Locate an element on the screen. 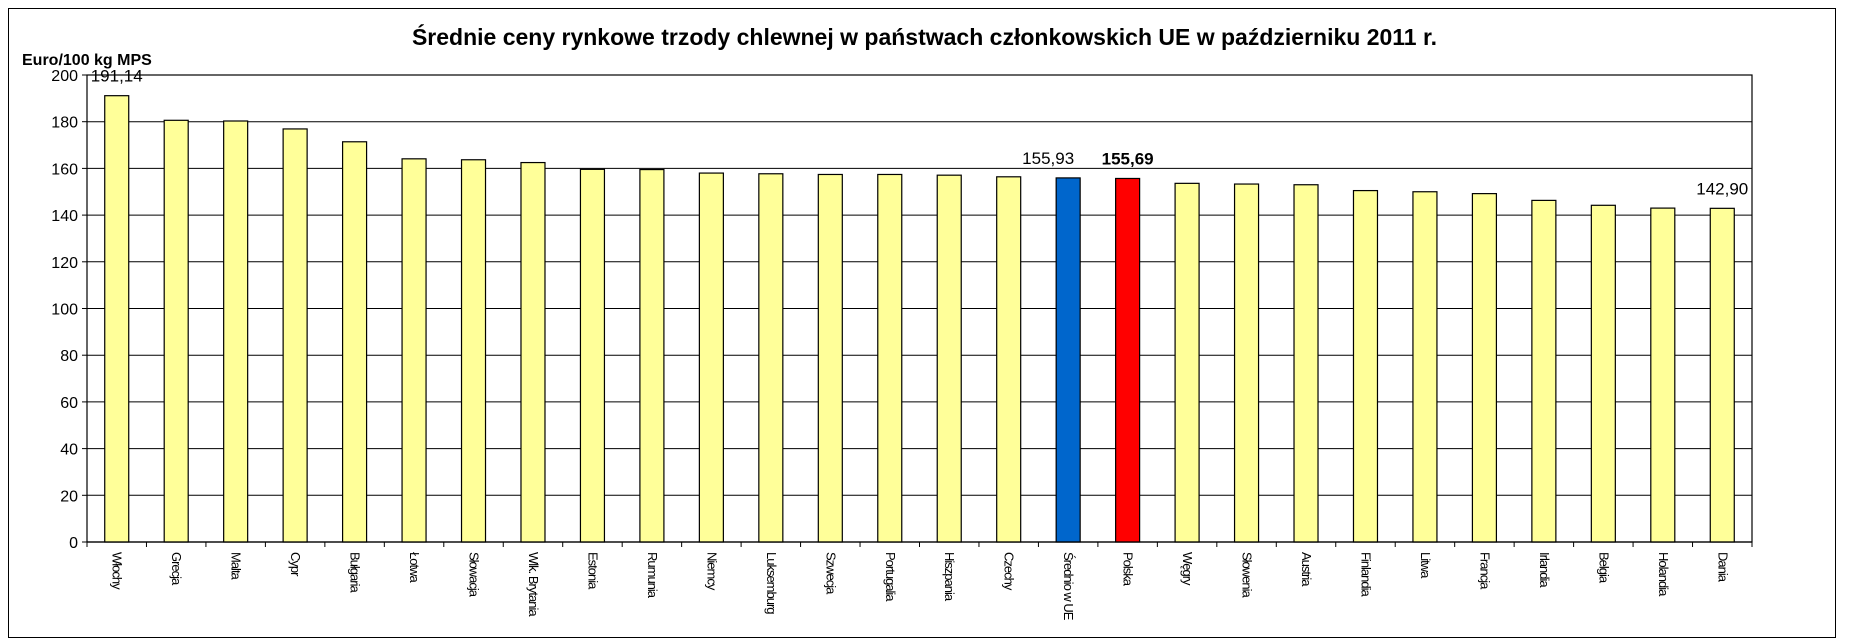  x-tick-label: Czechy is located at coordinates (1009, 571).